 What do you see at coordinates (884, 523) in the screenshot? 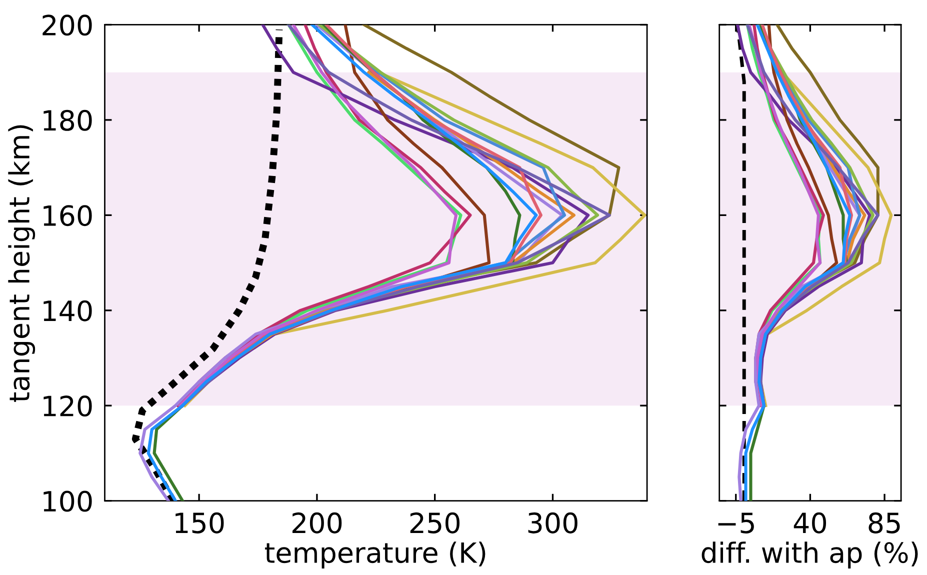
I see `x-tick-label: 85` at bounding box center [884, 523].